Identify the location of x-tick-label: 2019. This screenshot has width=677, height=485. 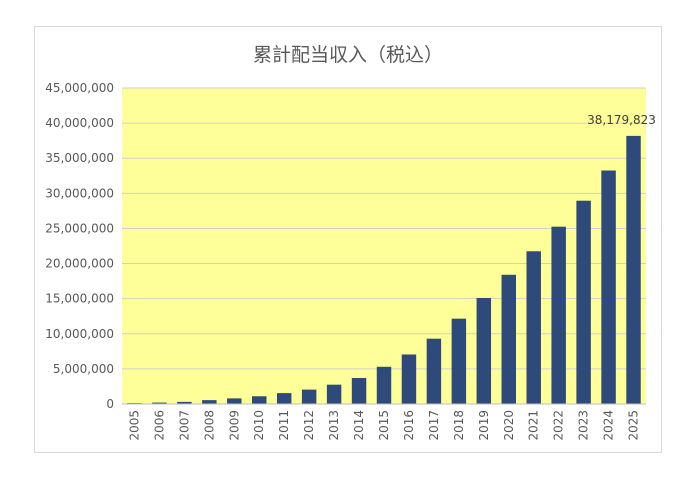
(484, 425).